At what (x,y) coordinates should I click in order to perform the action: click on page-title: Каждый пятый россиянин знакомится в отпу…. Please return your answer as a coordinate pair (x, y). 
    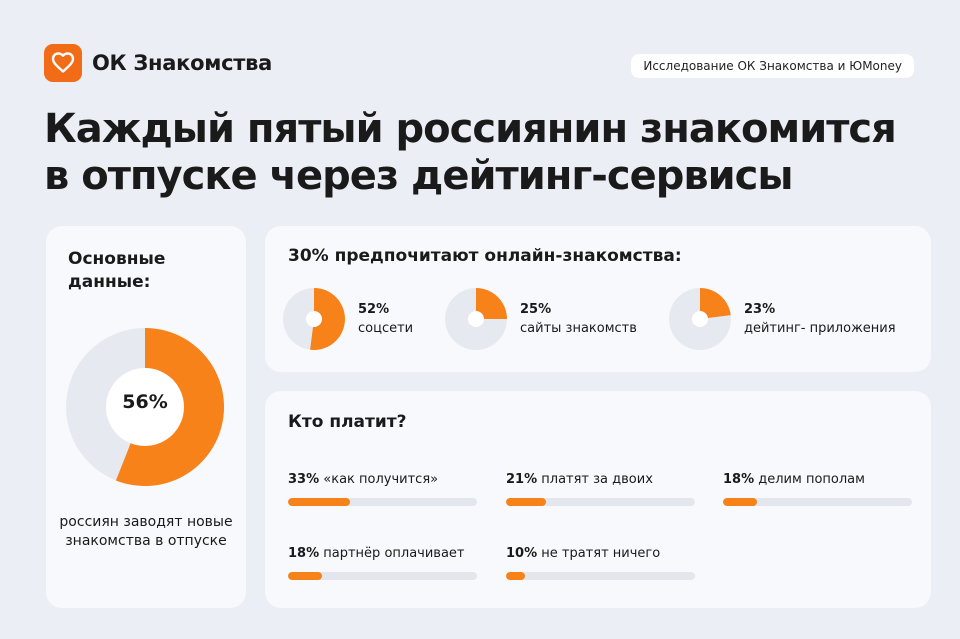
    Looking at the image, I should click on (484, 153).